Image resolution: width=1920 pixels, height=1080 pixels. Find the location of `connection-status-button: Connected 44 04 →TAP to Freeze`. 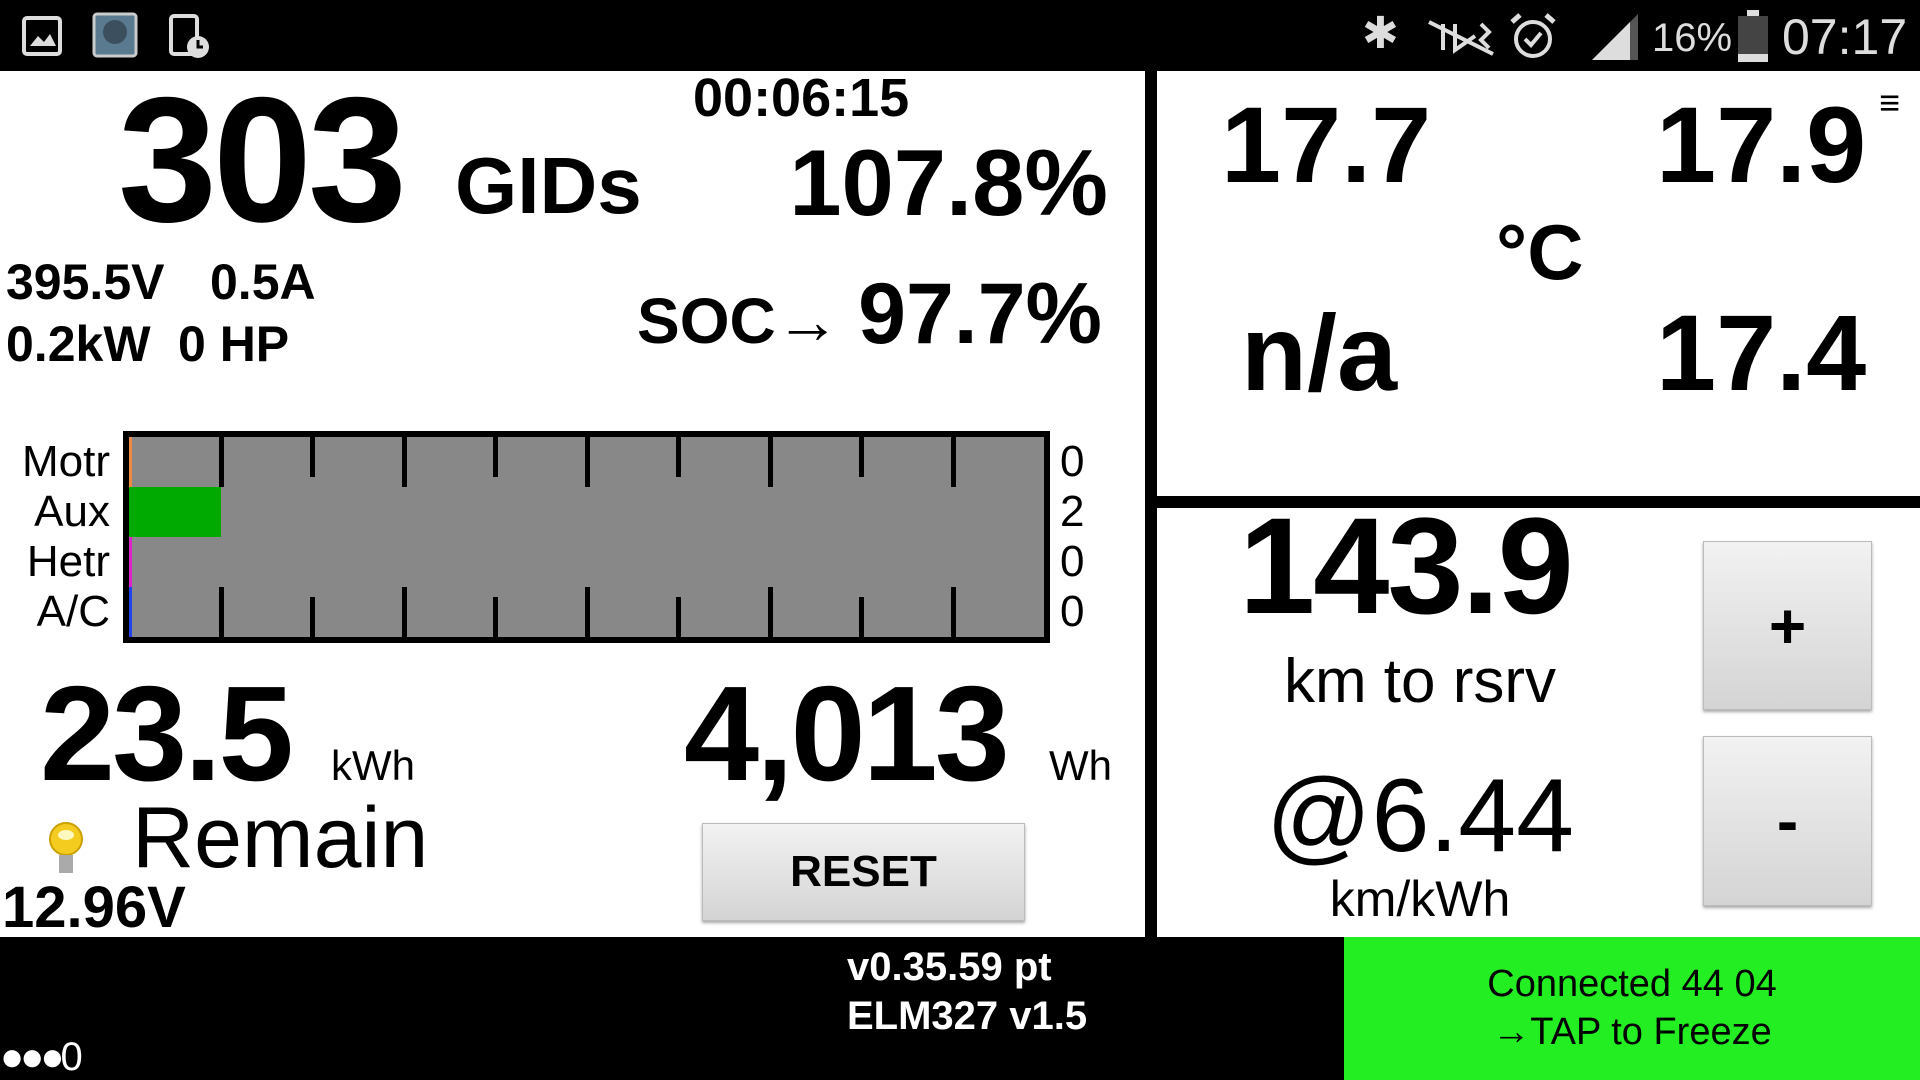

connection-status-button: Connected 44 04 →TAP to Freeze is located at coordinates (1632, 1008).